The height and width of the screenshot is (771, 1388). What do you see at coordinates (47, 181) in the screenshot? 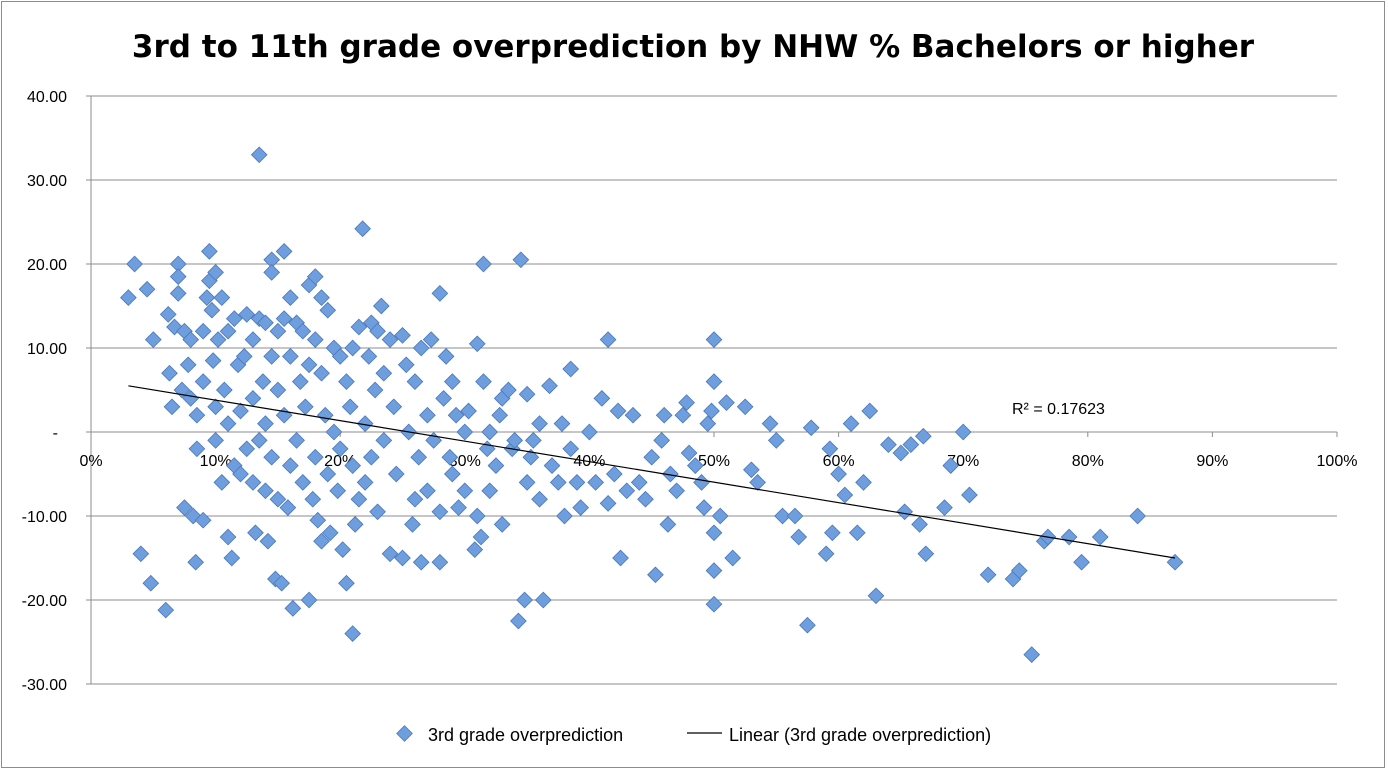
I see `y-tick-label: 30.00` at bounding box center [47, 181].